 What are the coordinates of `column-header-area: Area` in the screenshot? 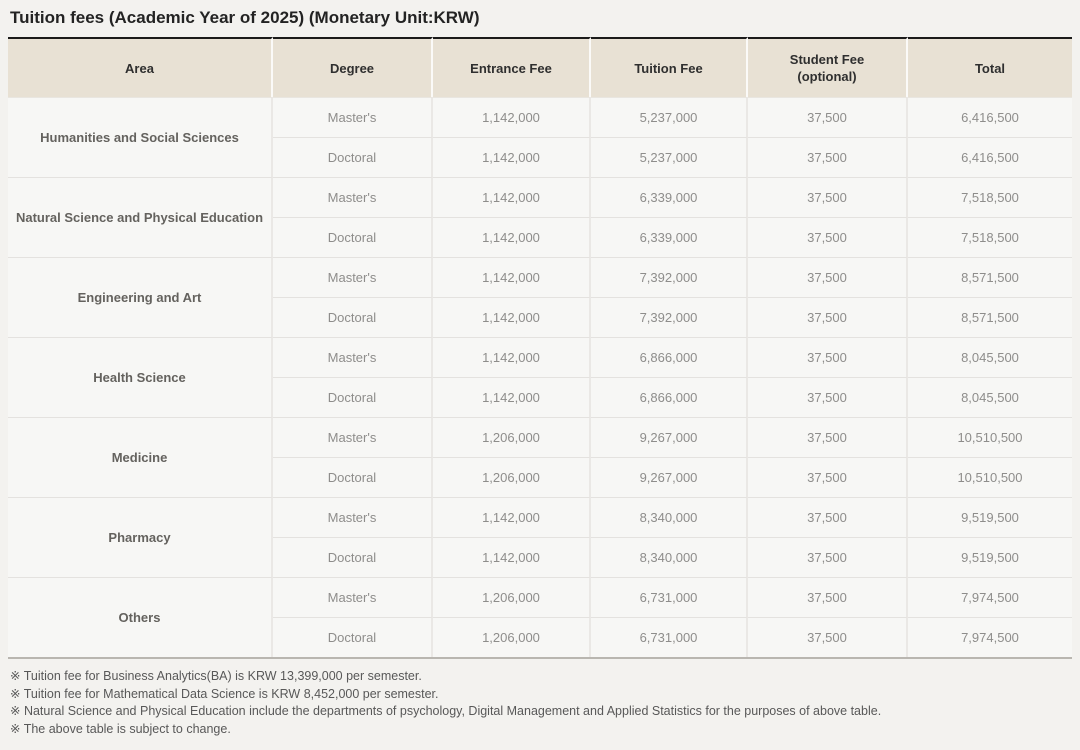 It's located at (140, 67).